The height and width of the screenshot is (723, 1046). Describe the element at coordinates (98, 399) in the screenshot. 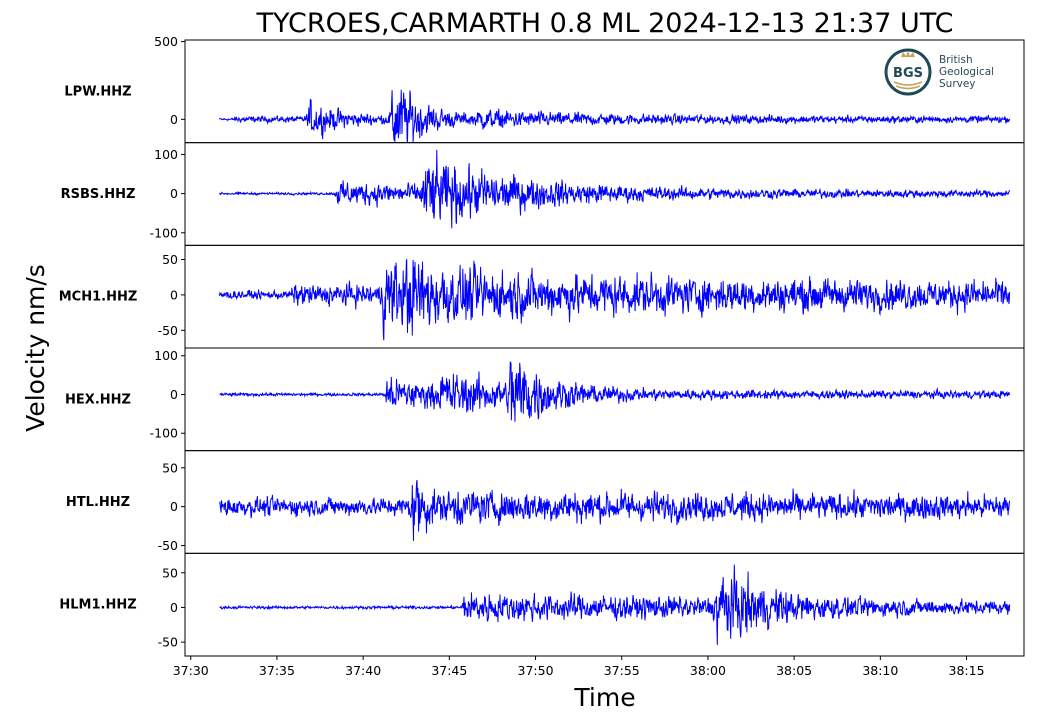

I see `station-label: HEX.HHZ` at that location.